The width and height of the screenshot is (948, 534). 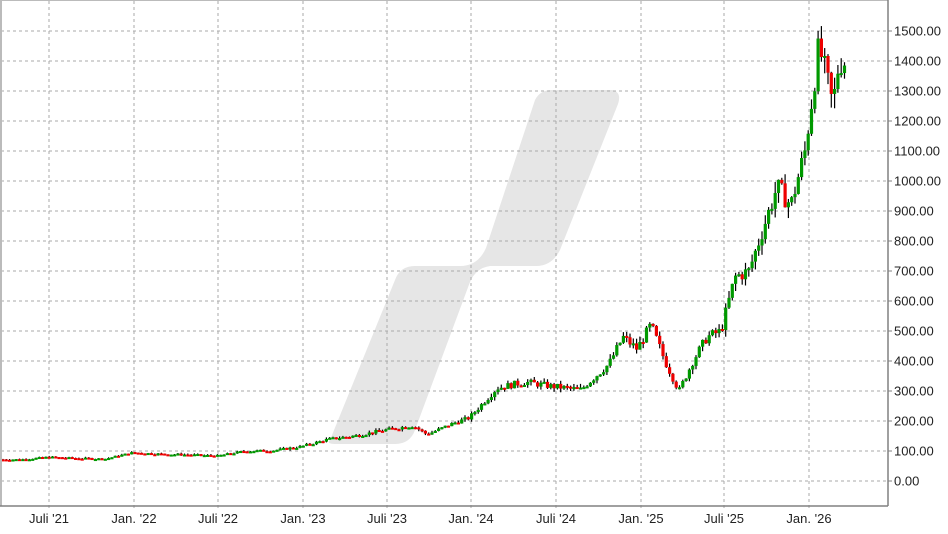 What do you see at coordinates (387, 518) in the screenshot?
I see `x-tick-label: Juli '23` at bounding box center [387, 518].